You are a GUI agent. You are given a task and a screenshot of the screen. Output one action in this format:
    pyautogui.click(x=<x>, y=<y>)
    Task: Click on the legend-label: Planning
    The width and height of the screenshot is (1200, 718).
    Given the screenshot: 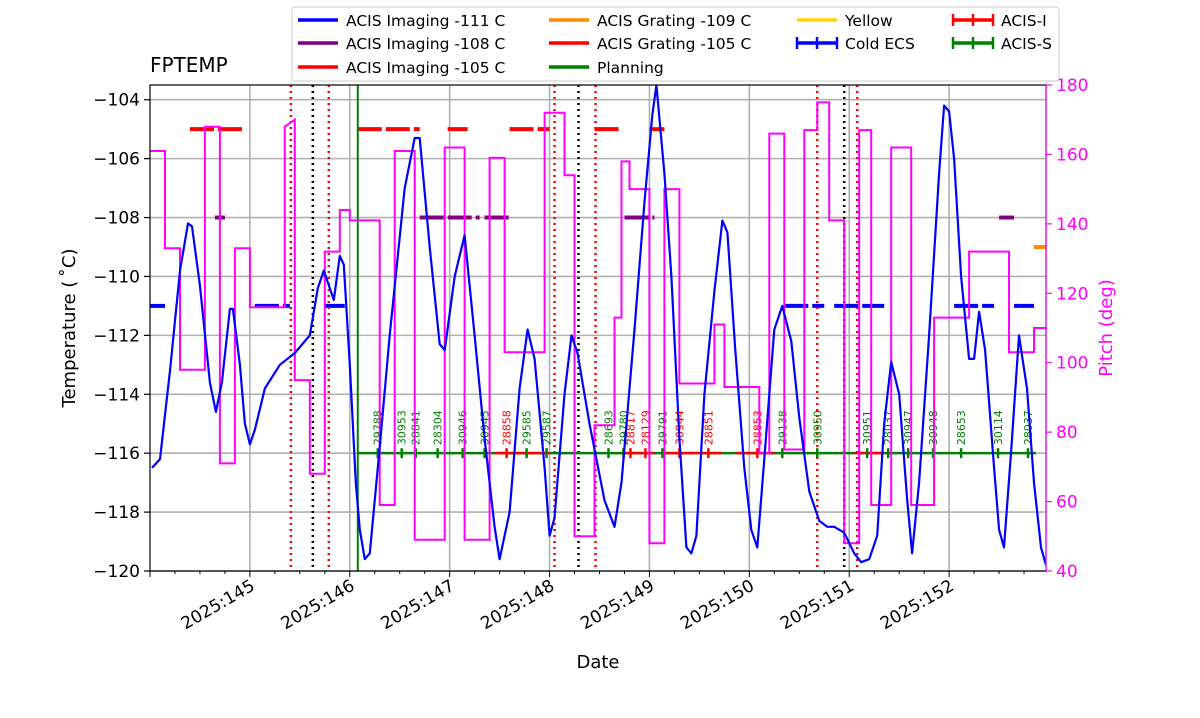 What is the action you would take?
    pyautogui.click(x=630, y=68)
    